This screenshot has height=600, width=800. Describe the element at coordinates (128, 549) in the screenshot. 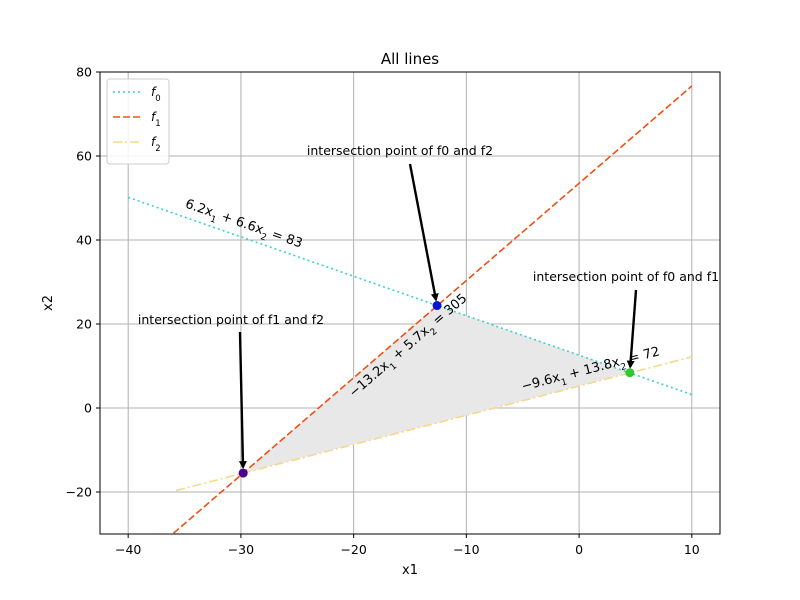

I see `x-tick-label: −40` at that location.